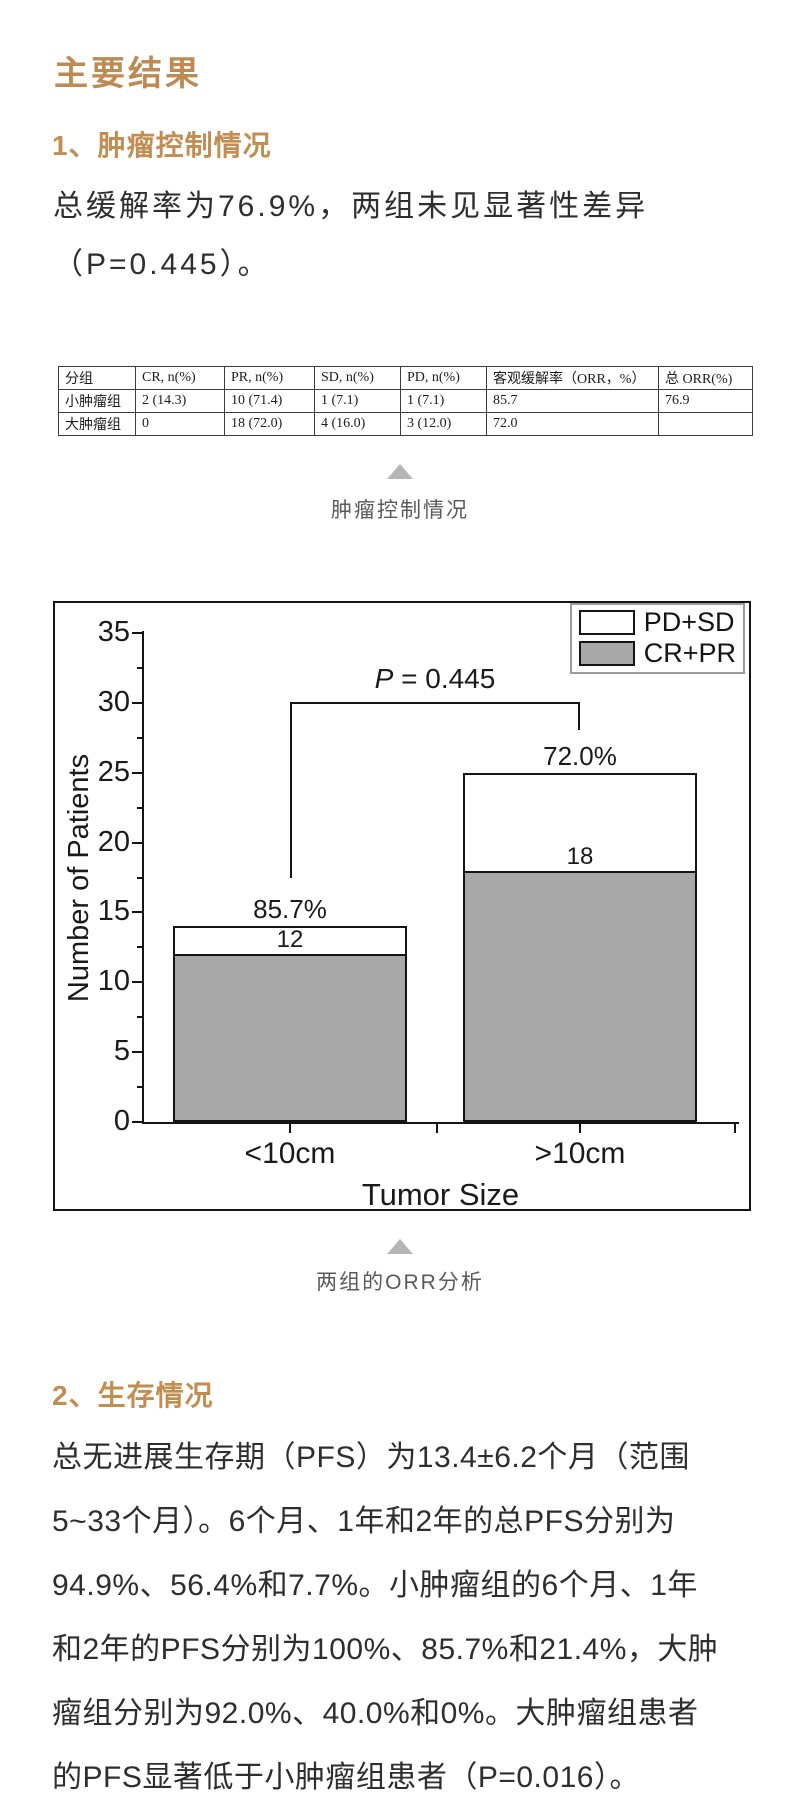  What do you see at coordinates (351, 206) in the screenshot?
I see `paragraph-line: 总缓解率为76.9%，两组未见显著性差异` at bounding box center [351, 206].